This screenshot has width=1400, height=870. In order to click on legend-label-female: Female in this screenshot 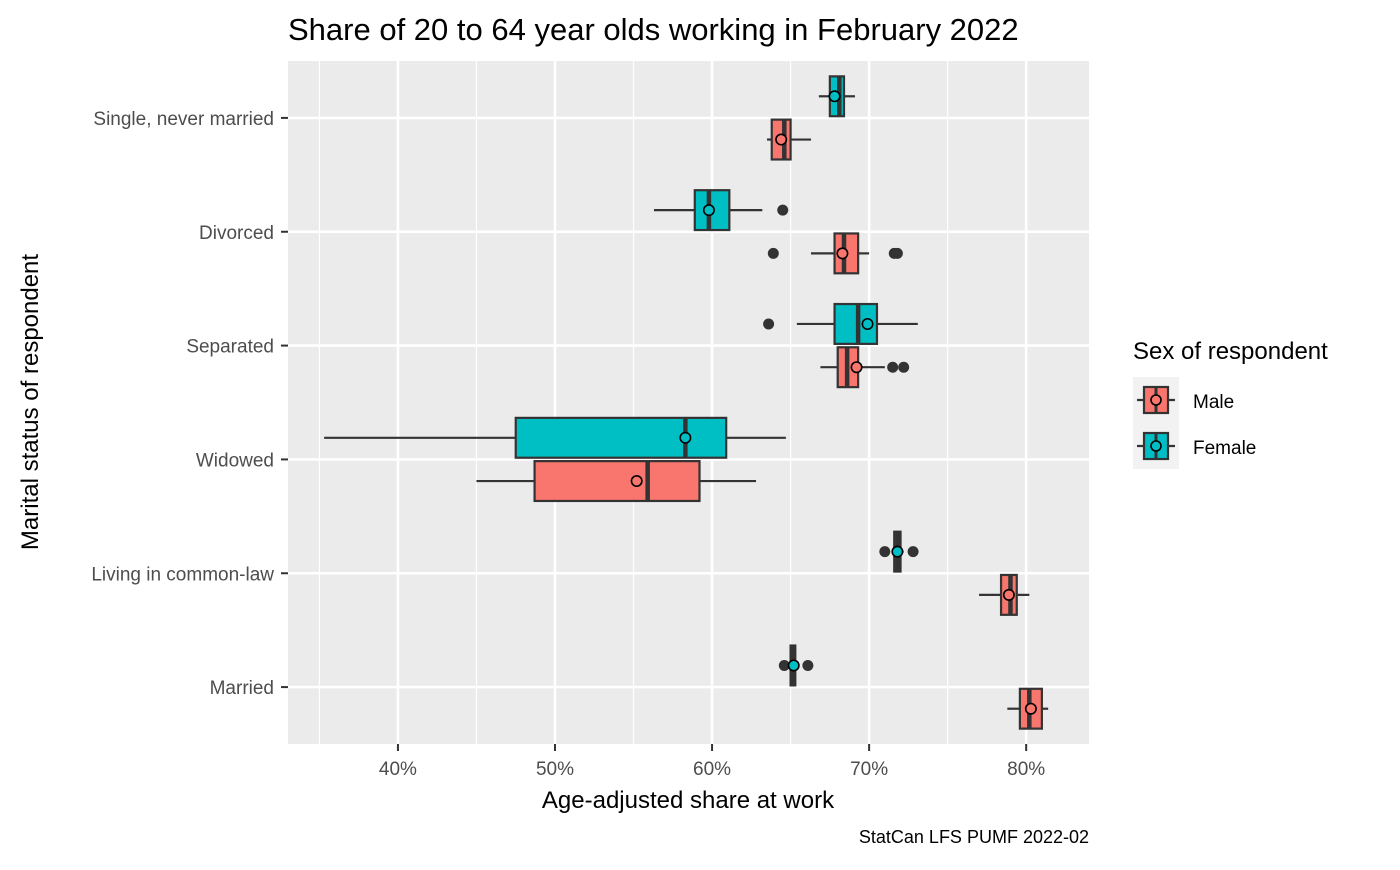, I will do `click(1224, 448)`.